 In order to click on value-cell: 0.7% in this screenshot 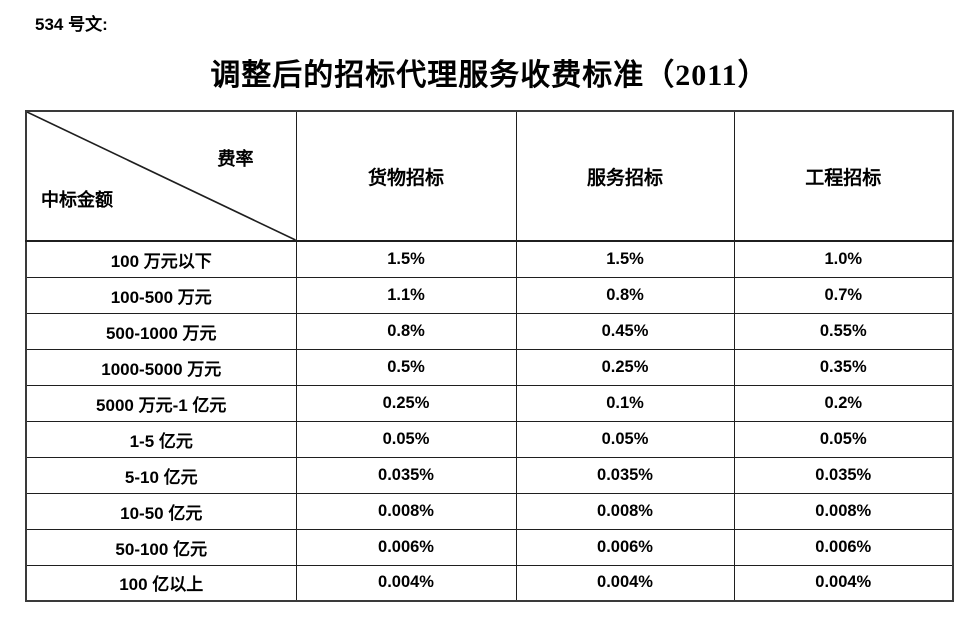, I will do `click(843, 295)`.